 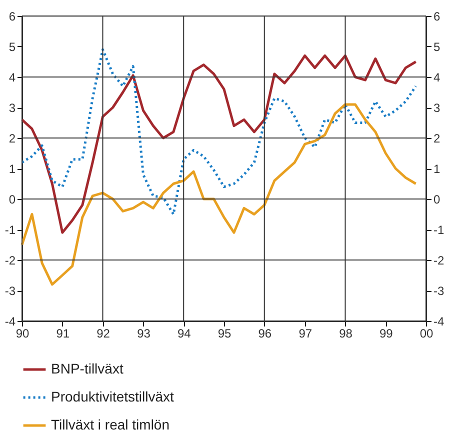 I want to click on y-tick-label: -1, so click(x=10, y=230).